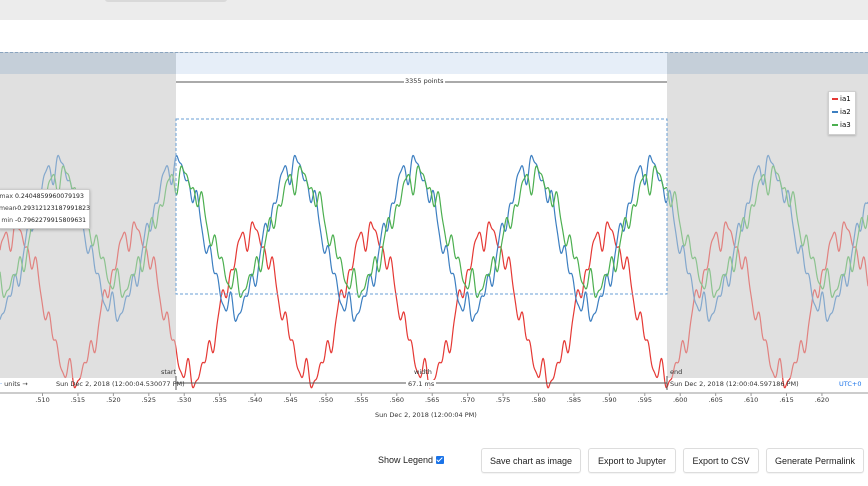 The image size is (868, 486). Describe the element at coordinates (149, 400) in the screenshot. I see `x-tick-label: .525` at that location.